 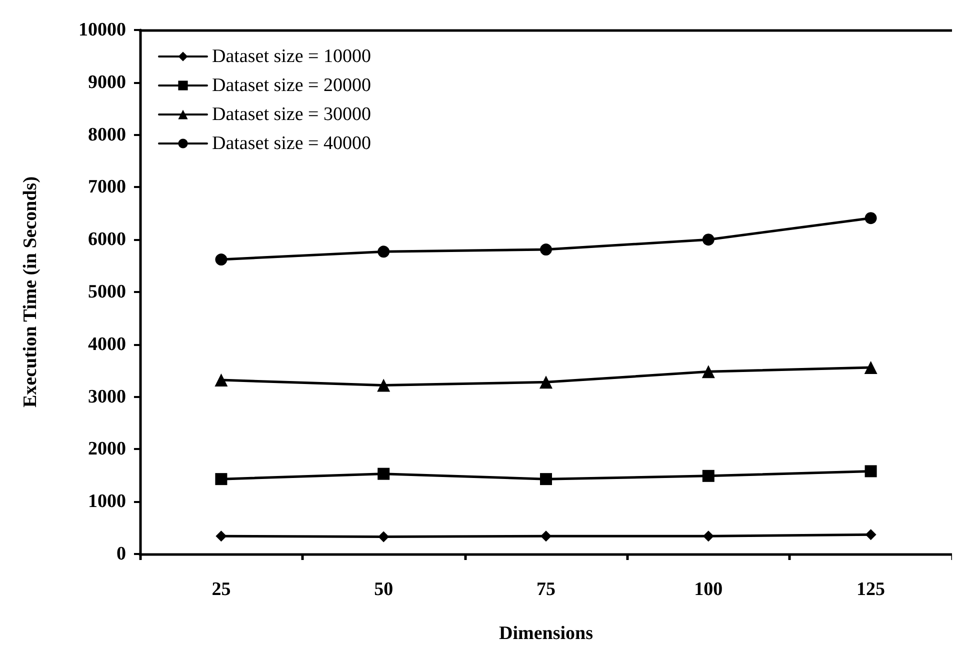 I want to click on legend-label: Dataset size = 30000, so click(x=291, y=114).